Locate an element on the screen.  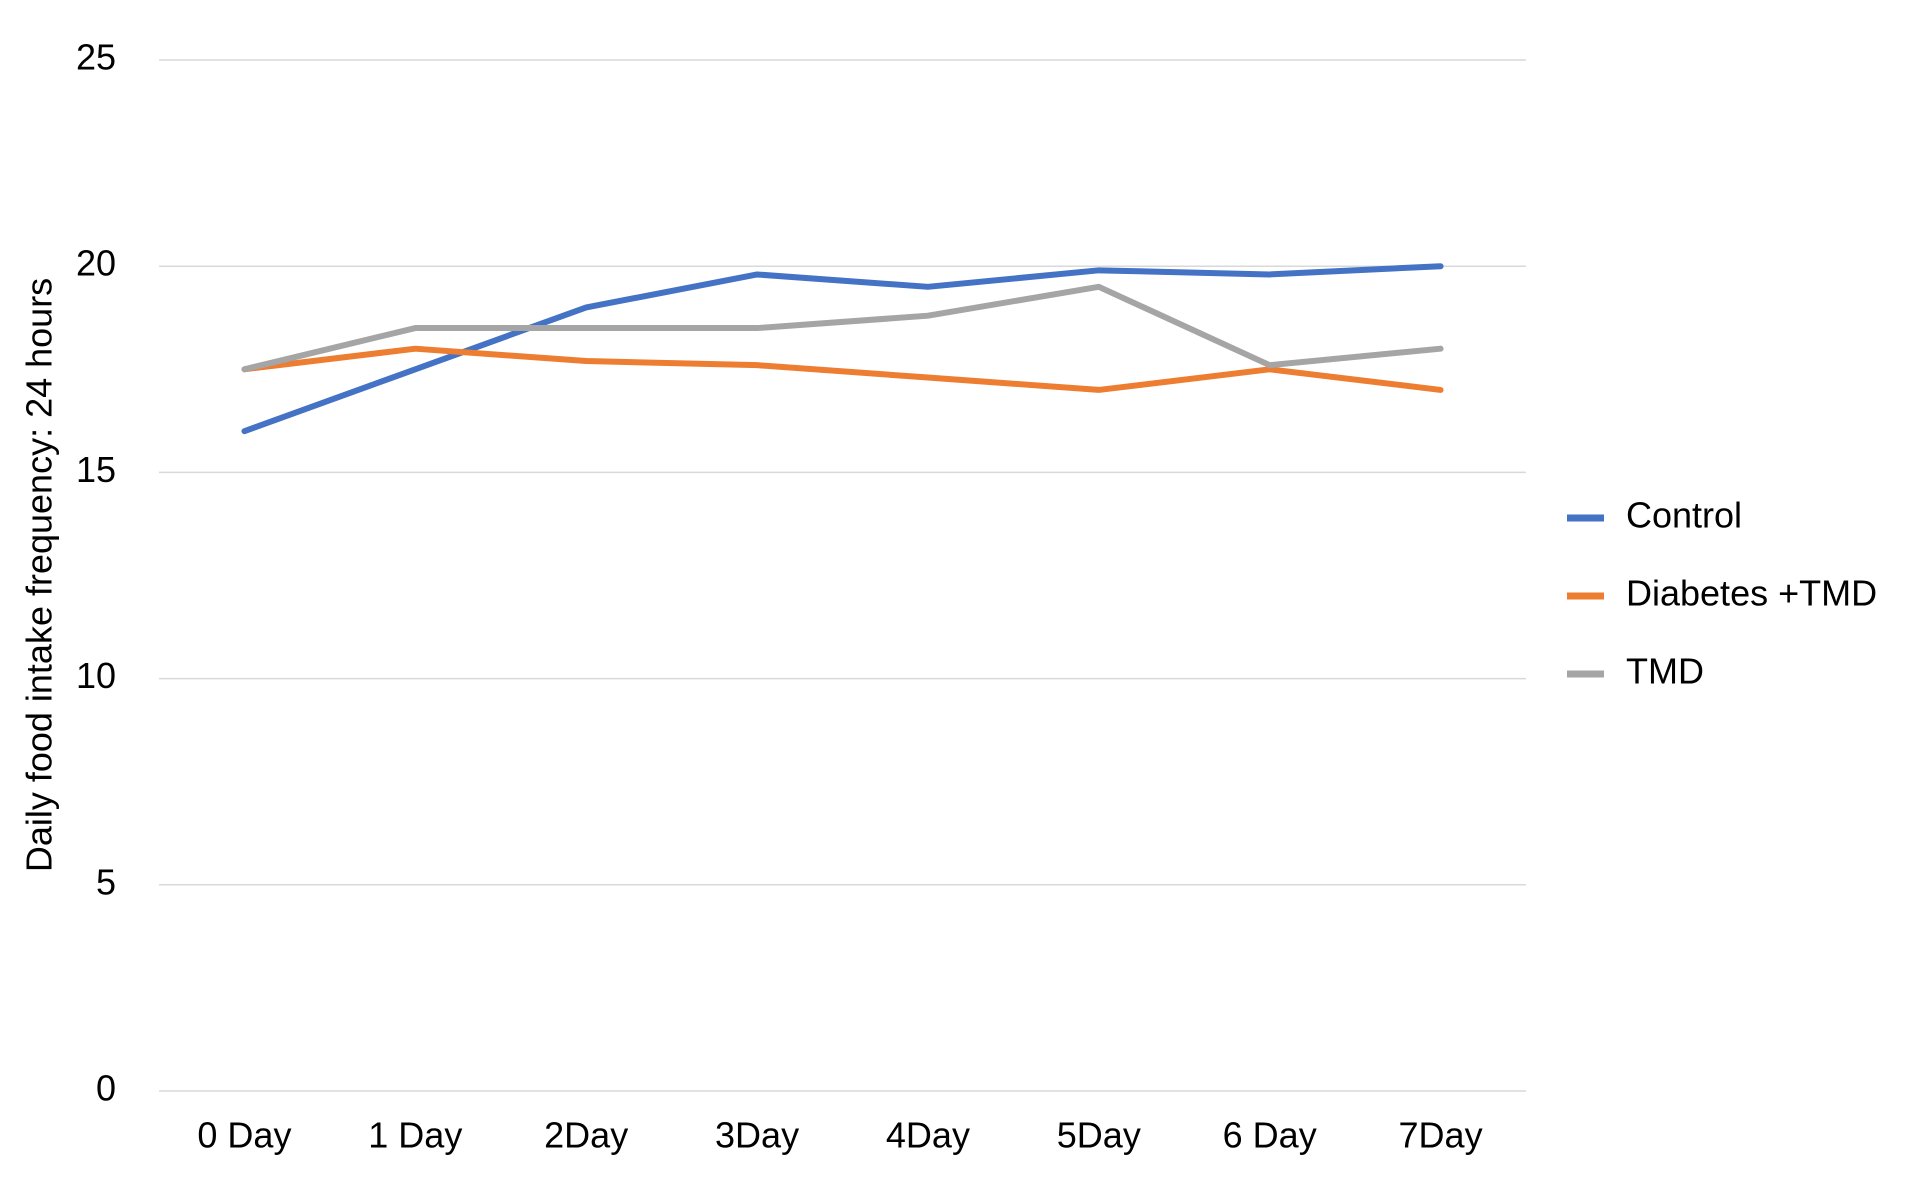
x-tick-label: 6 Day is located at coordinates (1270, 1135).